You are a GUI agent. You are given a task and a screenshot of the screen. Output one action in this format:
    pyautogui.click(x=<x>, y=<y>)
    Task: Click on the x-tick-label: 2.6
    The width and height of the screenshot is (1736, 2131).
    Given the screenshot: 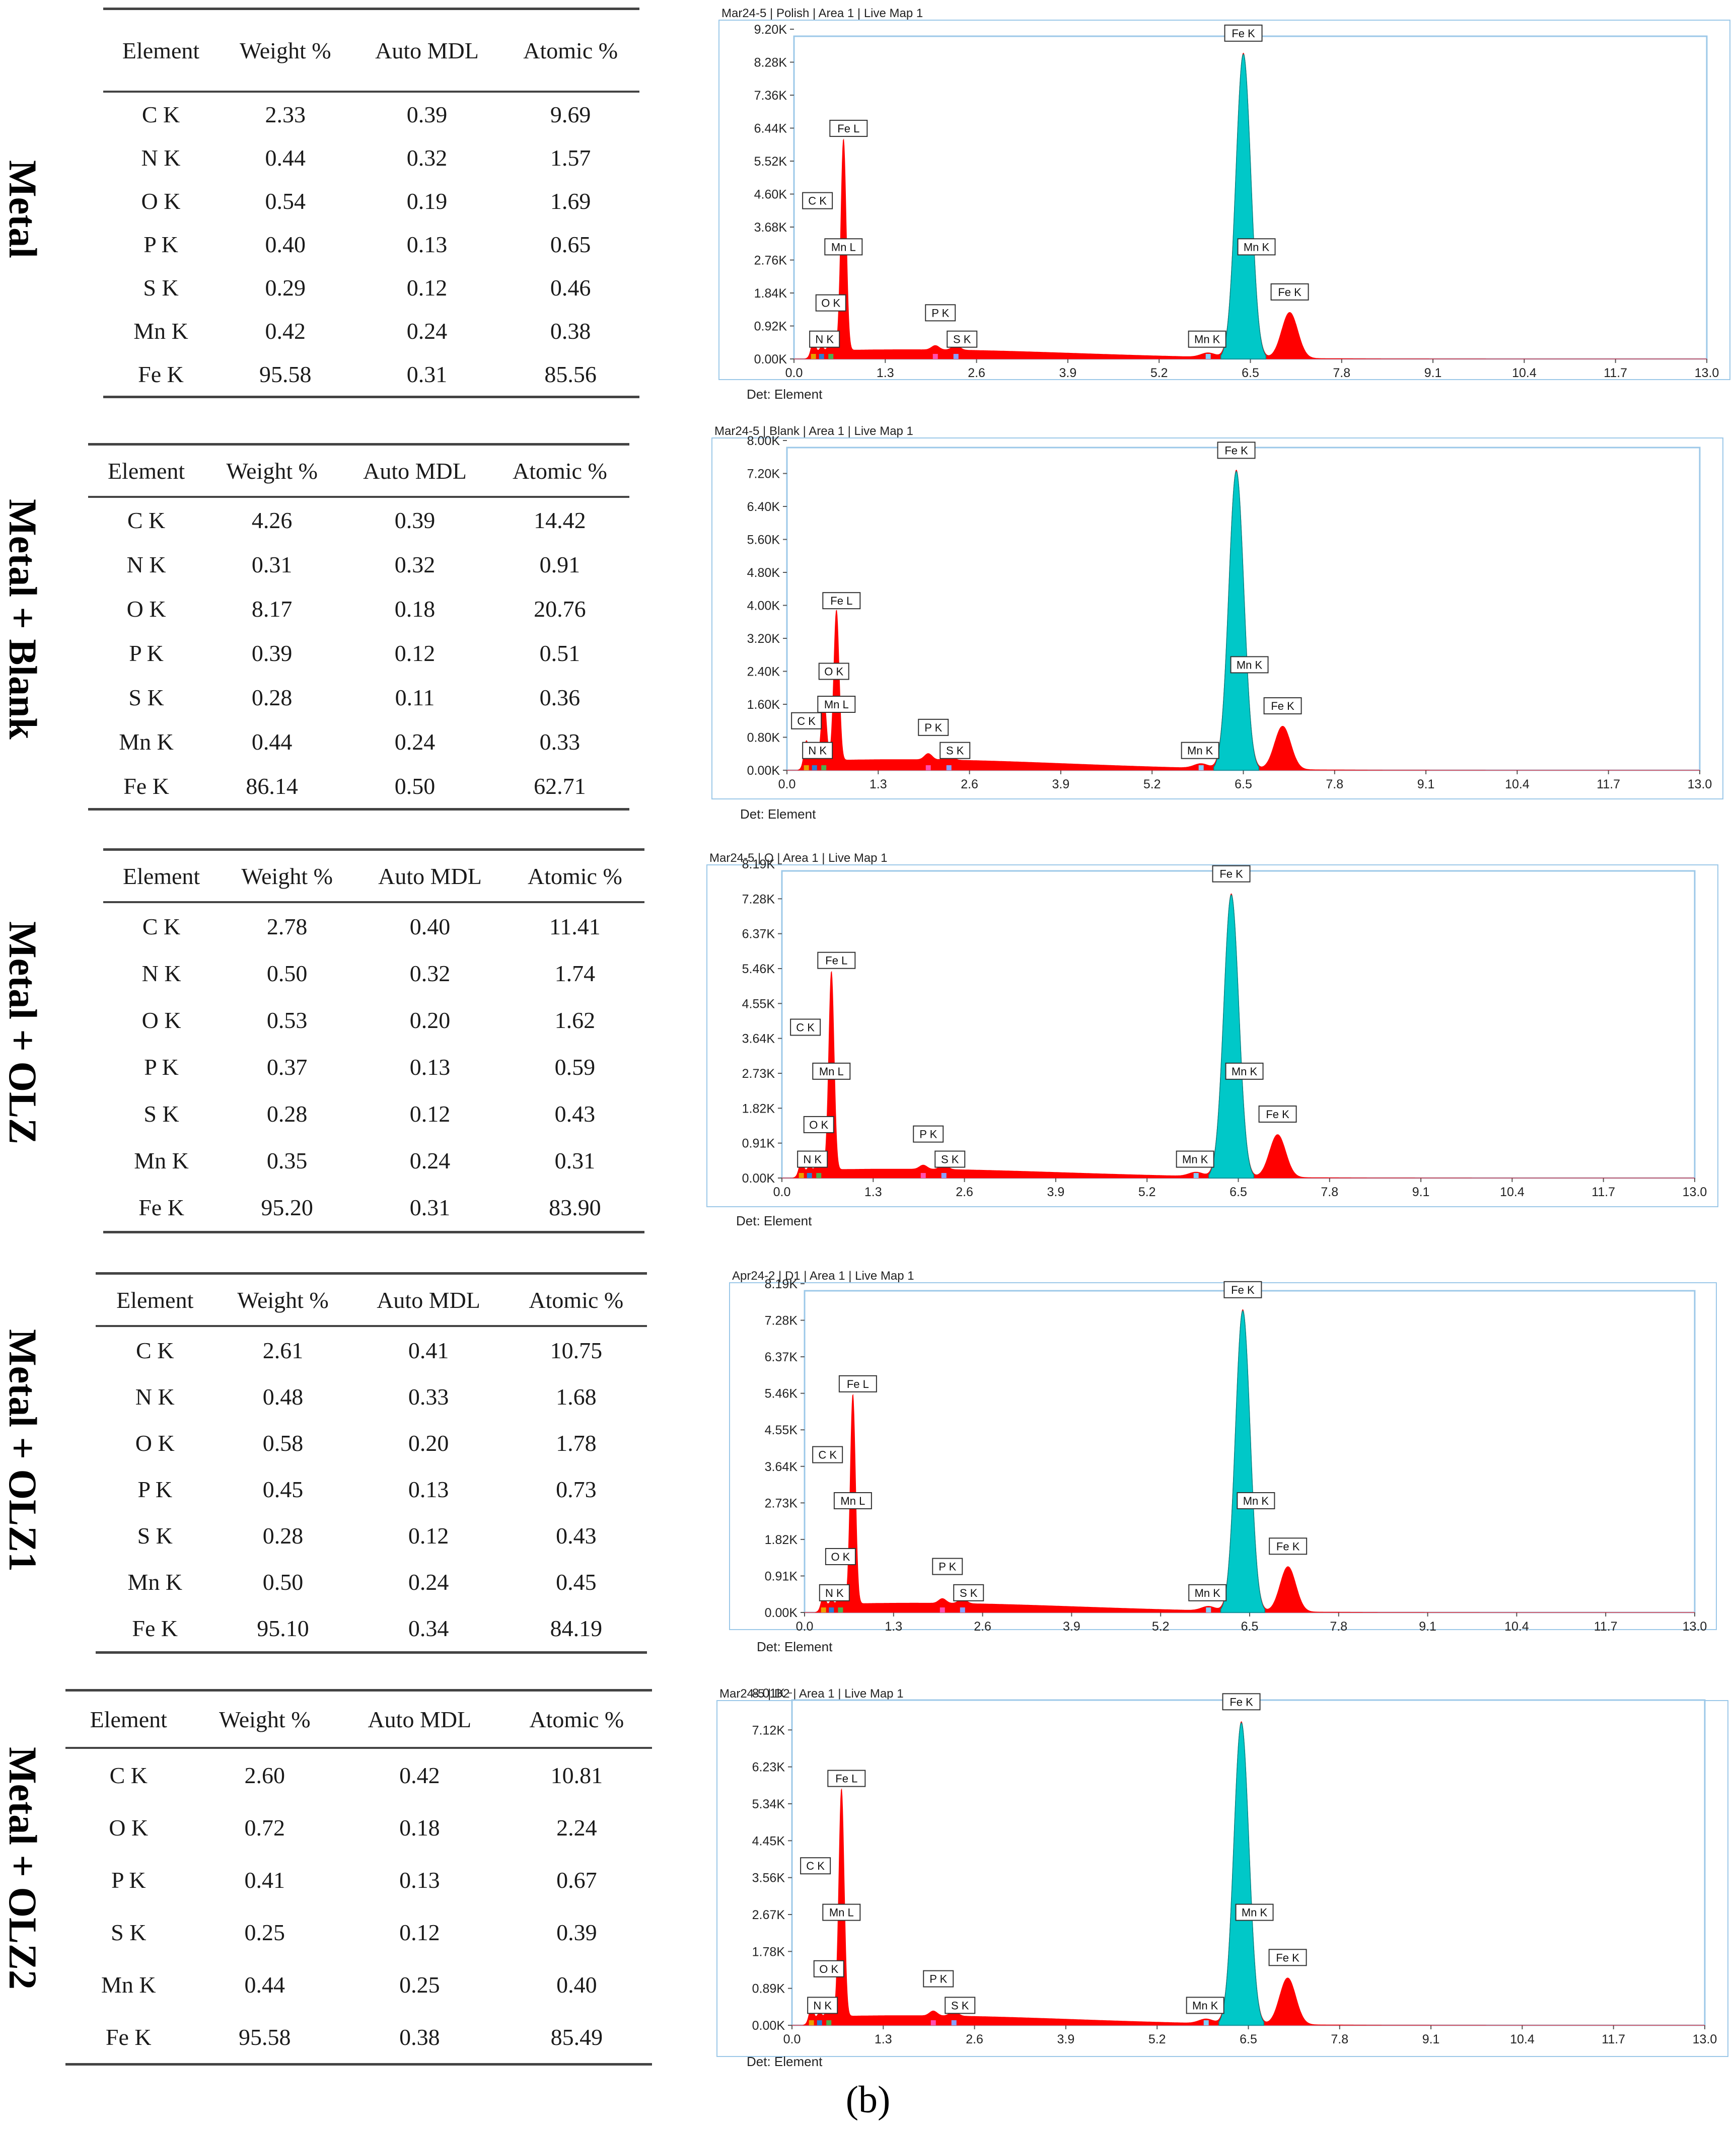 What is the action you would take?
    pyautogui.click(x=983, y=1627)
    